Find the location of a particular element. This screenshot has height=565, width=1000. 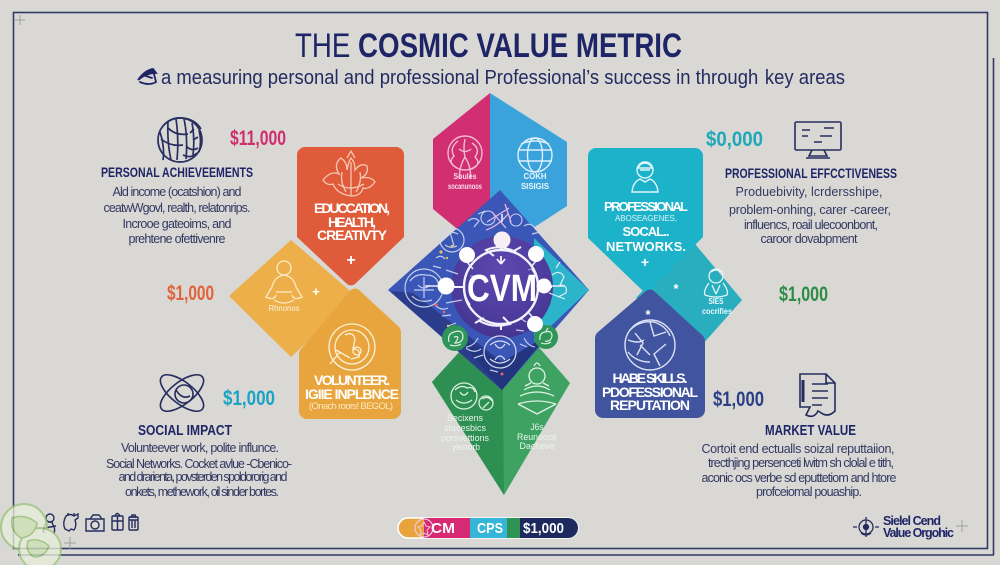

svg-text: Rhnonos is located at coordinates (284, 308).